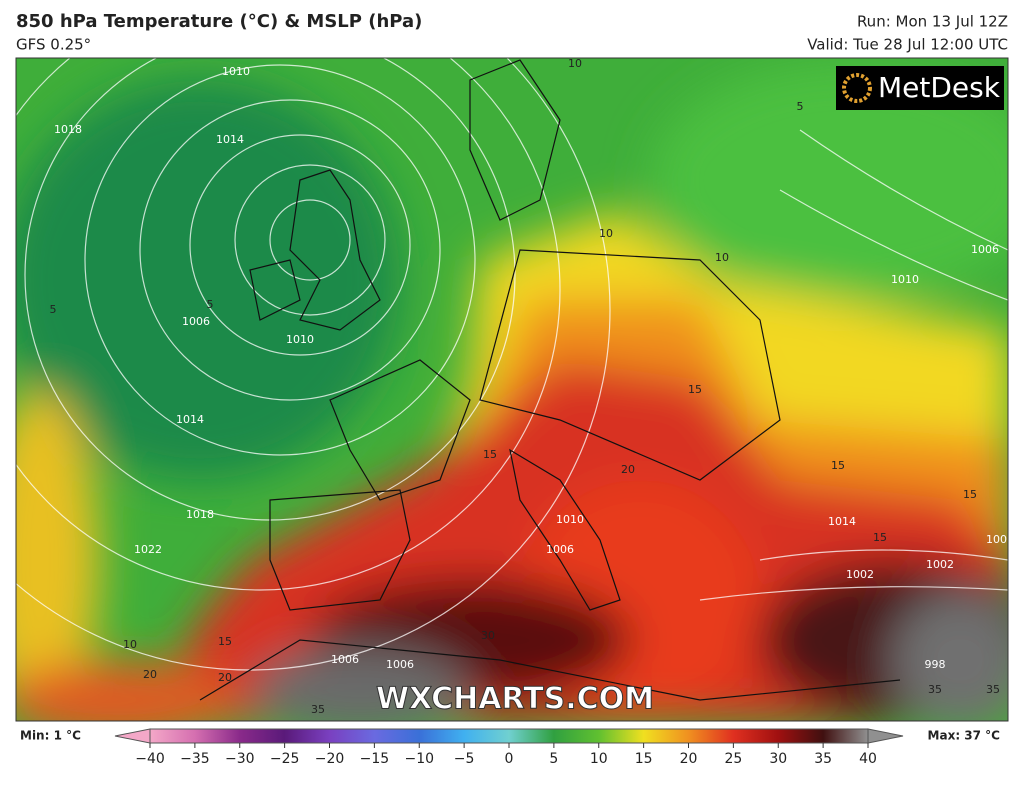  Describe the element at coordinates (857, 88) in the screenshot. I see `logo-icon` at that location.